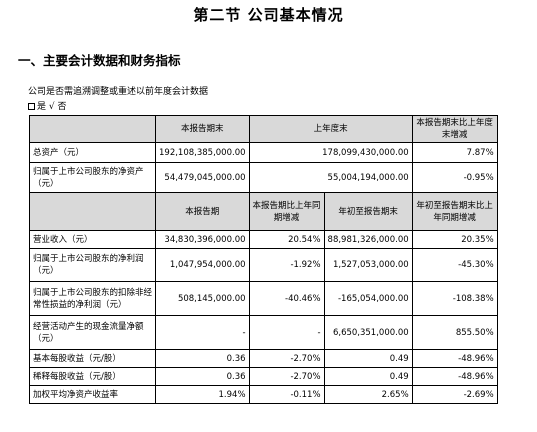 Image resolution: width=537 pixels, height=432 pixels. I want to click on cell-current: 54,479,045,000.00, so click(202, 177).